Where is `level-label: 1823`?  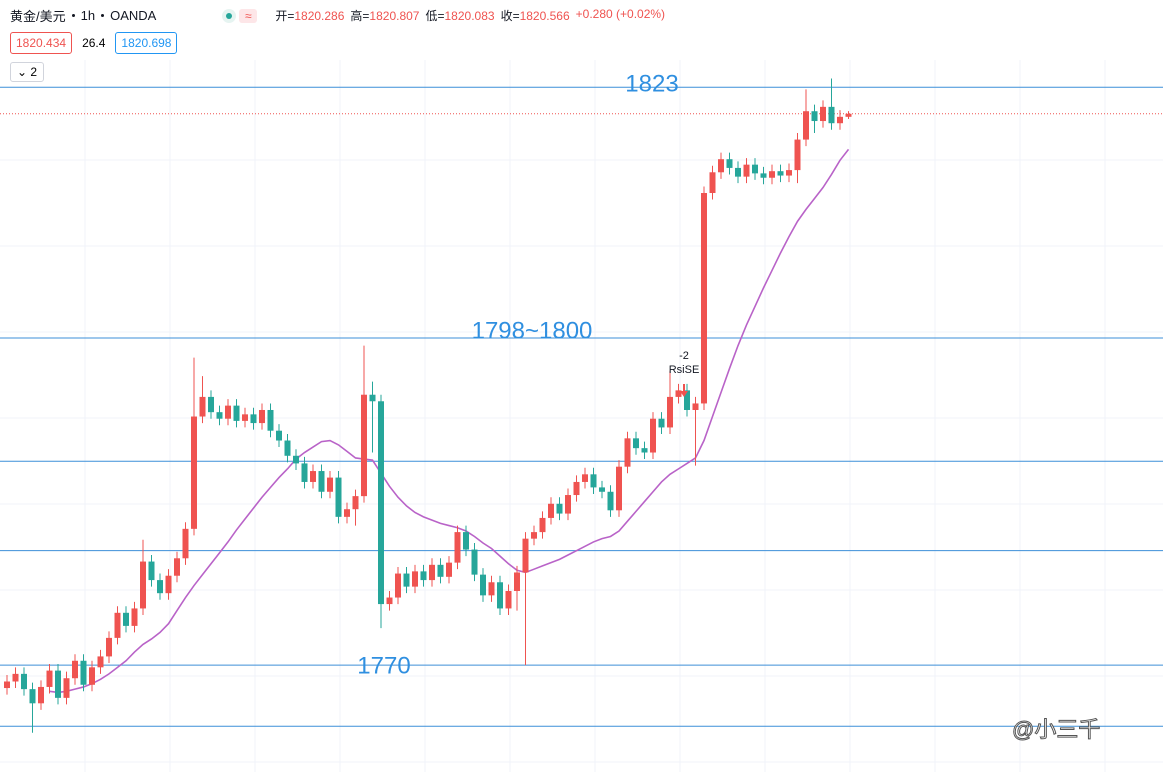
level-label: 1823 is located at coordinates (651, 84).